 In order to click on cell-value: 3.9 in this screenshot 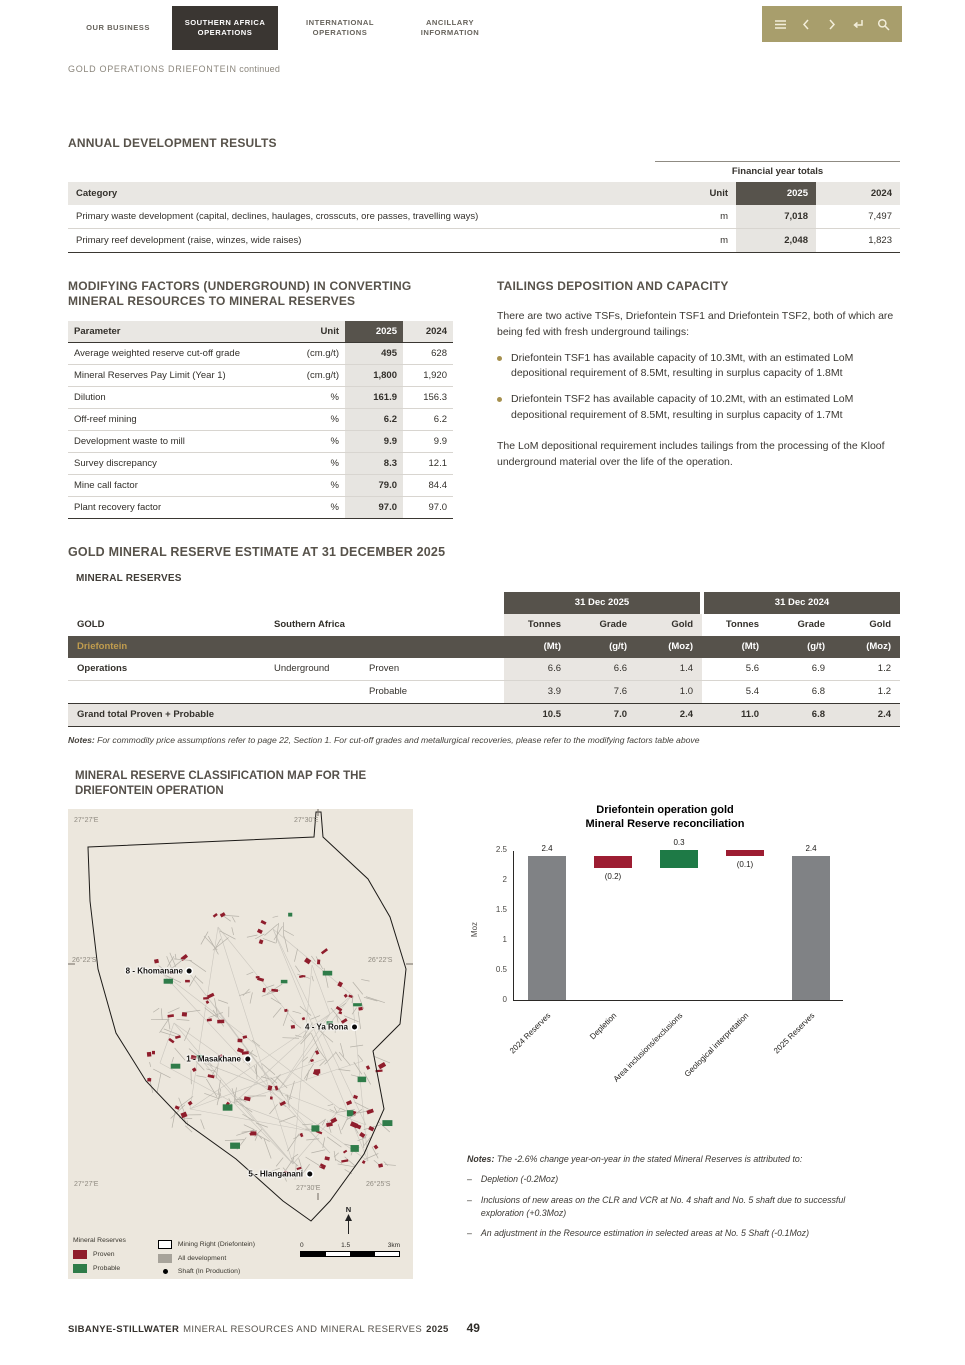, I will do `click(537, 692)`.